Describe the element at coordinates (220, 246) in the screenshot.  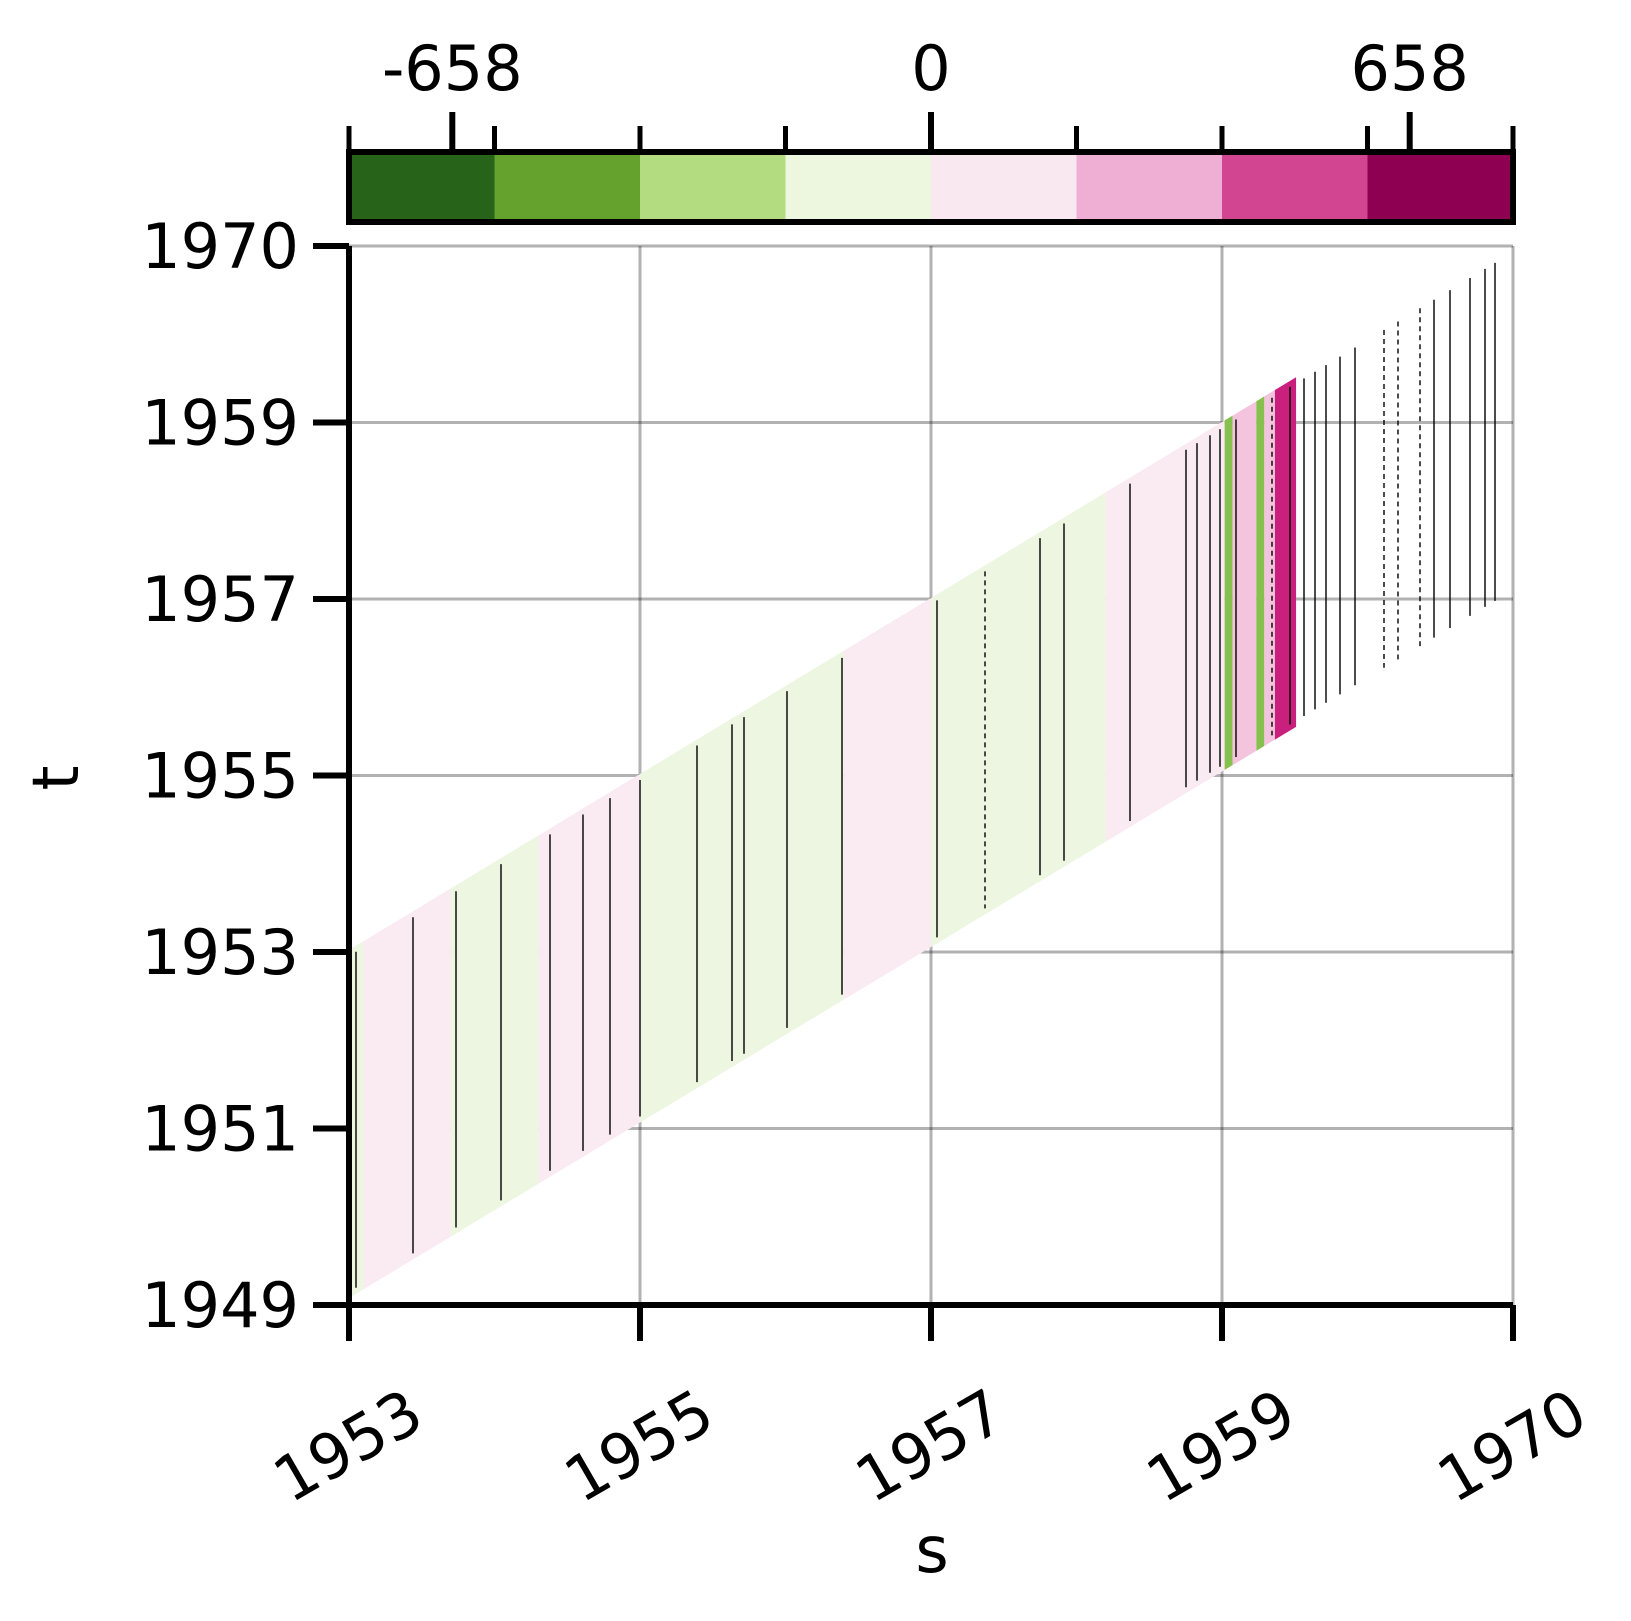
I see `y-tick-label: 1970` at that location.